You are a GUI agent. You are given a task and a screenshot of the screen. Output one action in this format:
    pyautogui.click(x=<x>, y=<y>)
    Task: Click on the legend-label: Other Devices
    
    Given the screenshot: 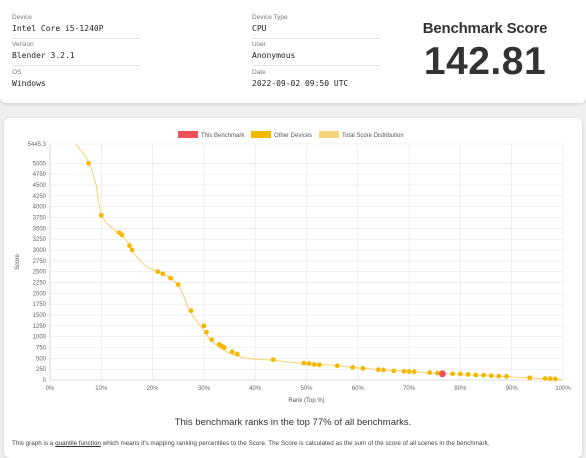 What is the action you would take?
    pyautogui.click(x=293, y=136)
    